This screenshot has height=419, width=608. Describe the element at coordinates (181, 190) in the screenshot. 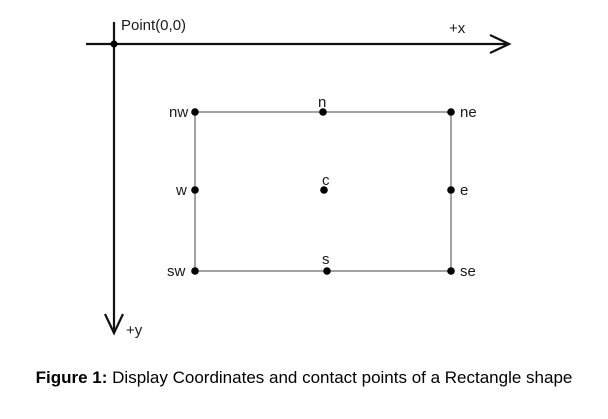

I see `label-w: w` at that location.